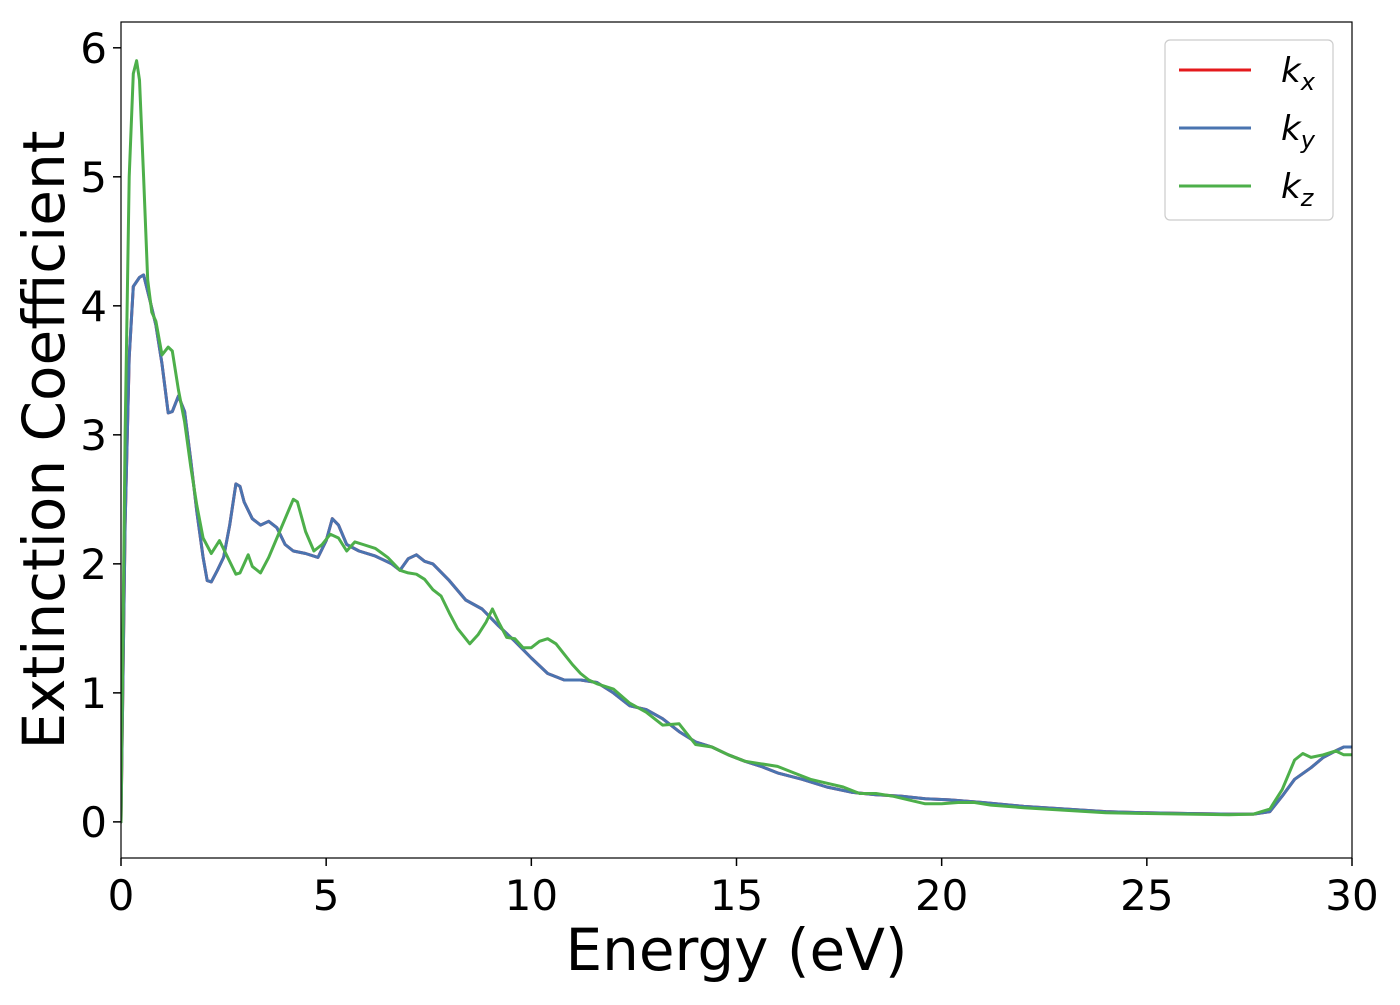  Describe the element at coordinates (93, 564) in the screenshot. I see `y-tick-label: 2` at that location.